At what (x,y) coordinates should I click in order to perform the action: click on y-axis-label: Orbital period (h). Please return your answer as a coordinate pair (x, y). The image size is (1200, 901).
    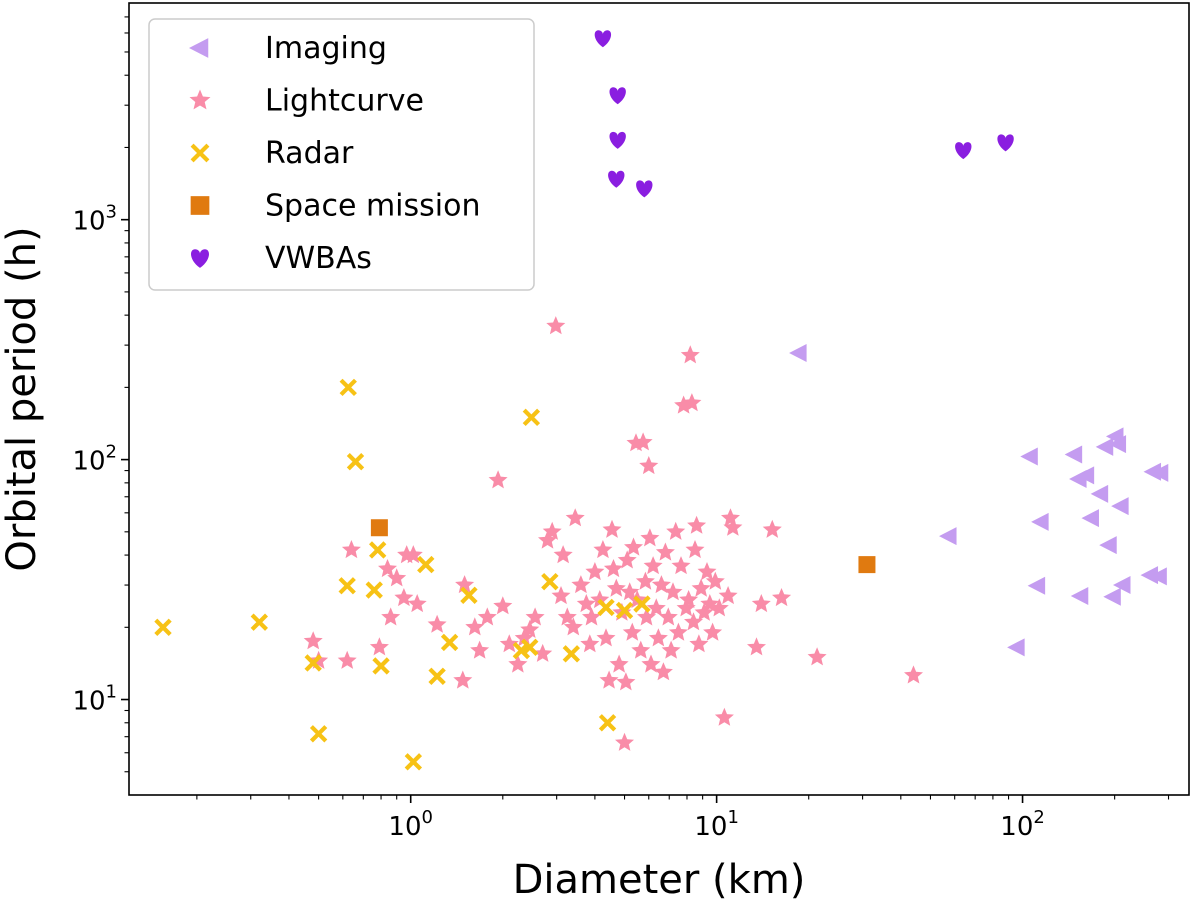
    Looking at the image, I should click on (22, 398).